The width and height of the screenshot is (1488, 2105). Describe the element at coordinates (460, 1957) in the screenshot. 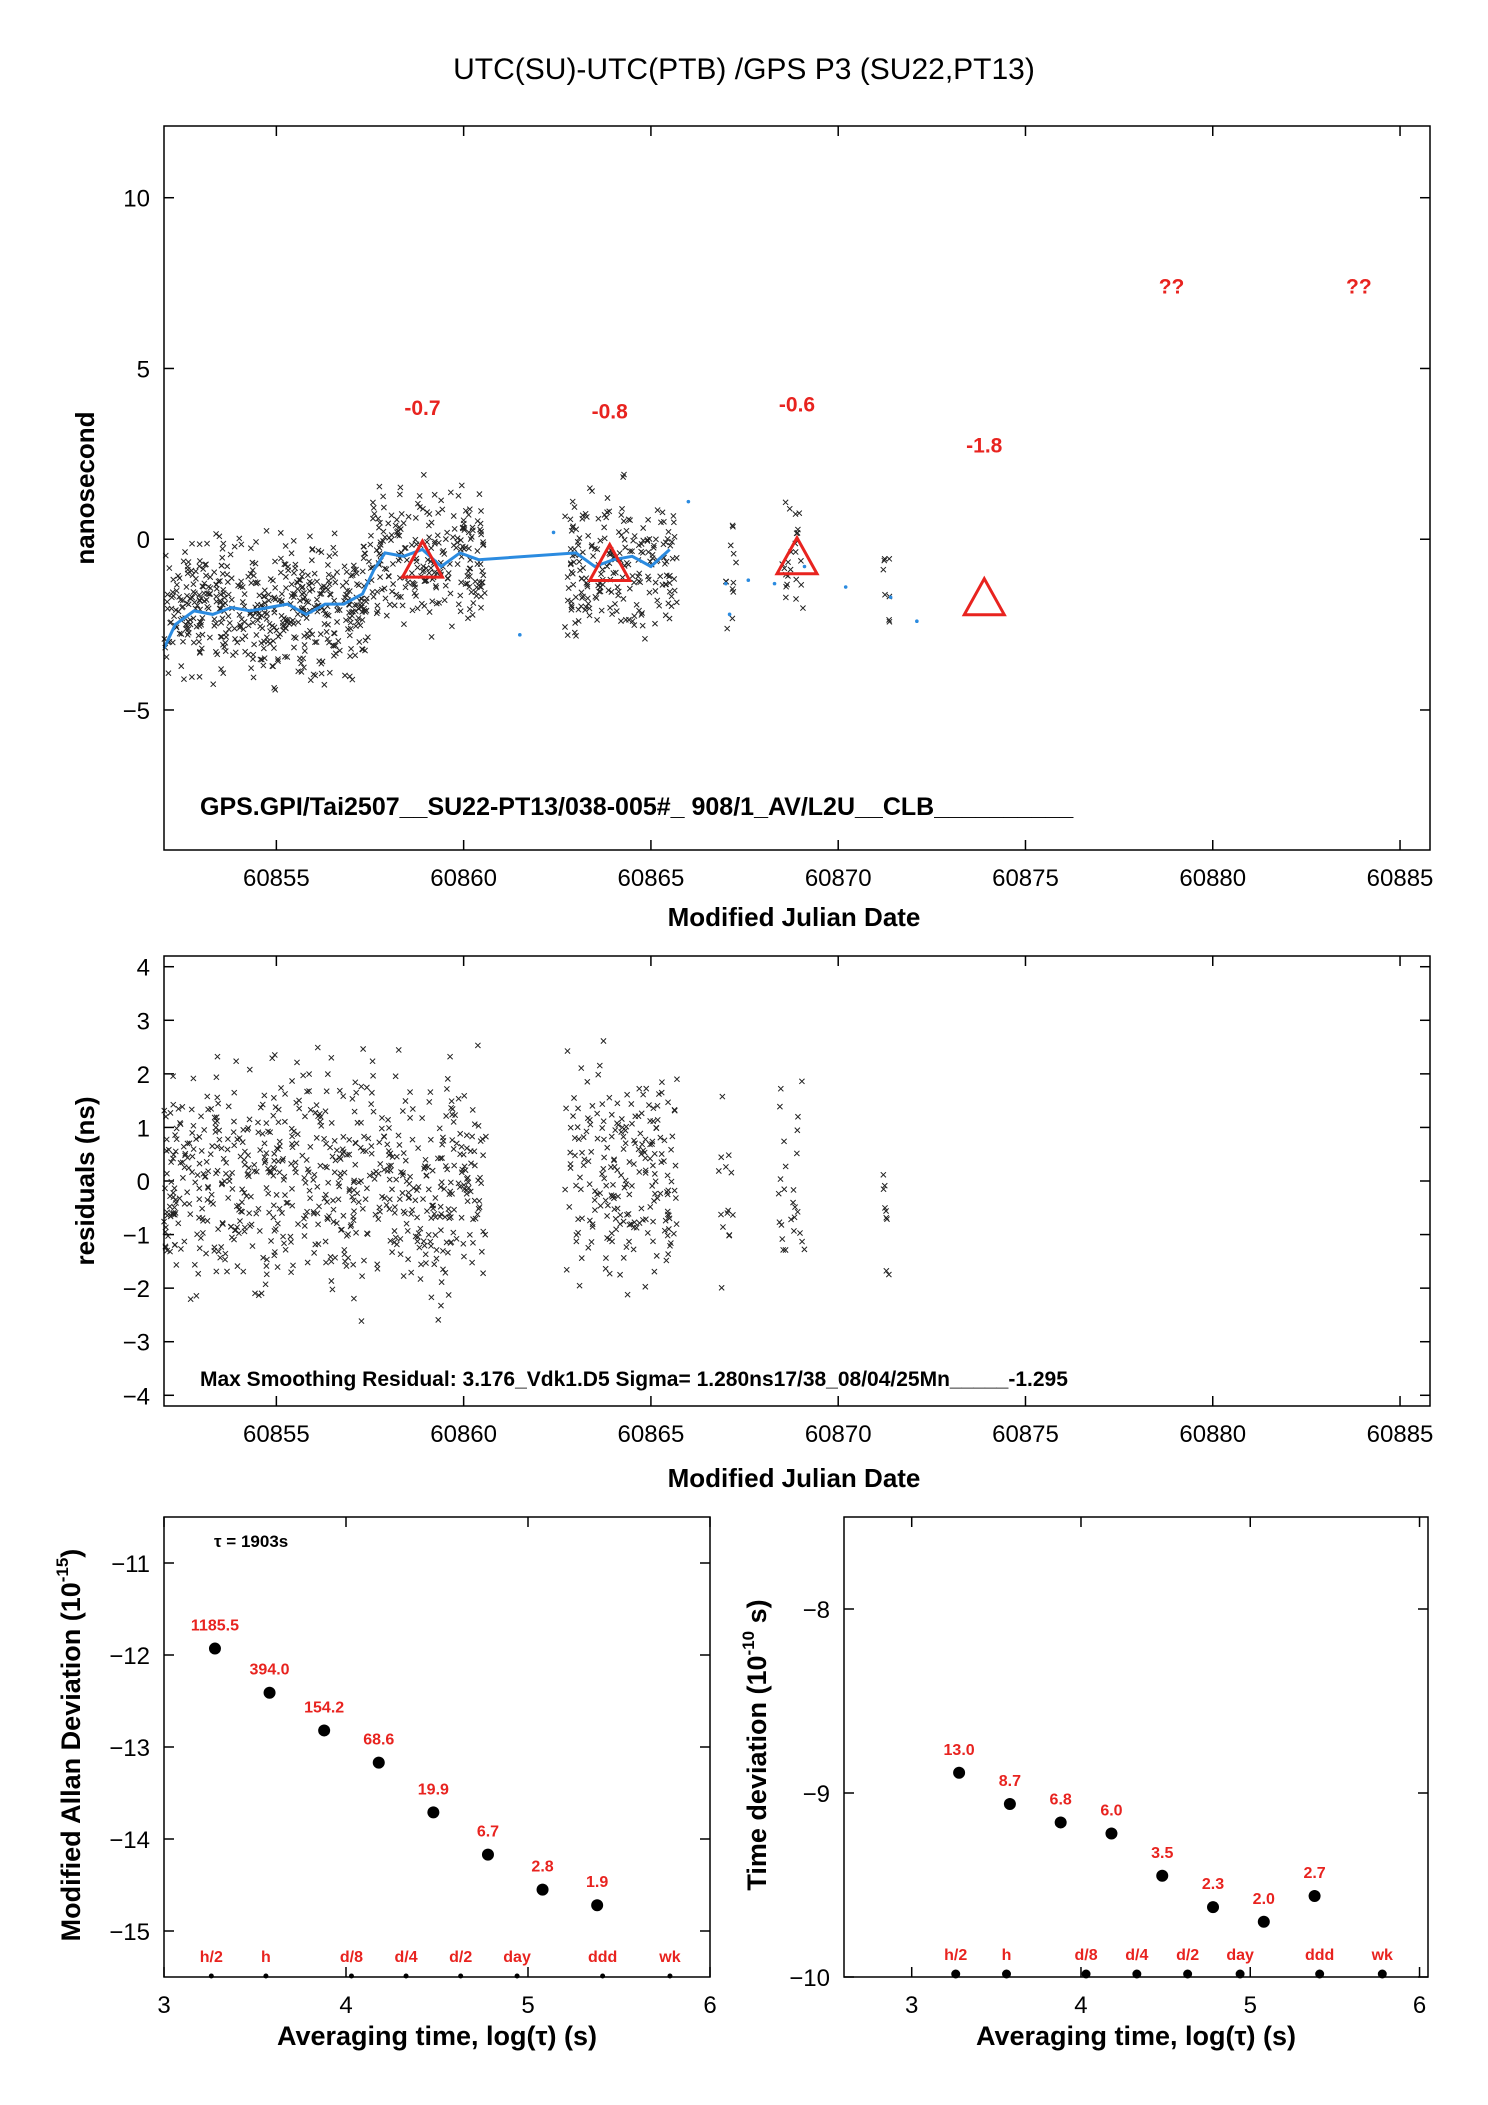

I see `panel3-scale-label: d/2` at that location.